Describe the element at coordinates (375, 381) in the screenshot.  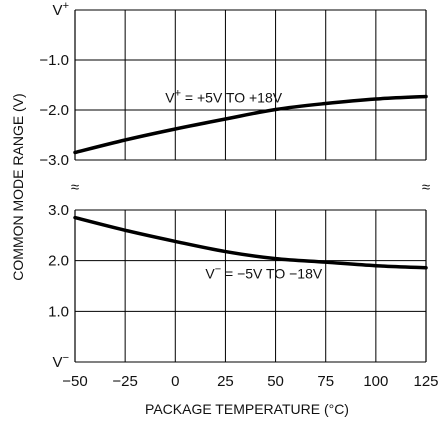
I see `x-tick-label: 100` at that location.